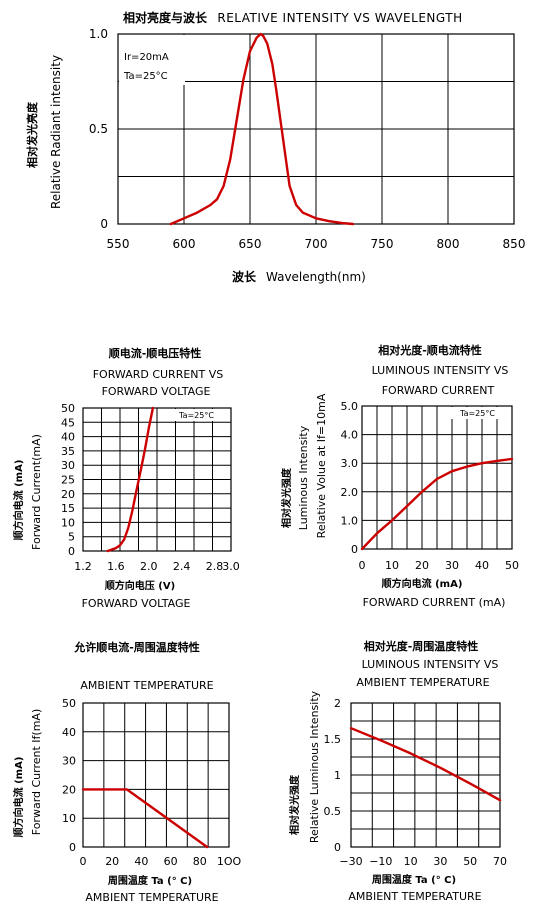  I want to click on iv-condition-temp: Ta=25°C, so click(196, 415).